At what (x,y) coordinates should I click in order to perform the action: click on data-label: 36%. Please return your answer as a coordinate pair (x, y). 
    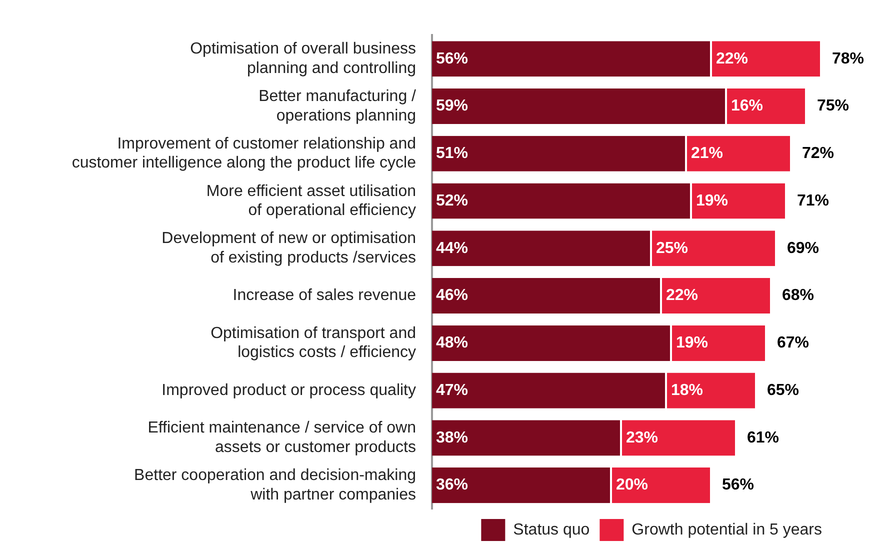
    Looking at the image, I should click on (452, 485).